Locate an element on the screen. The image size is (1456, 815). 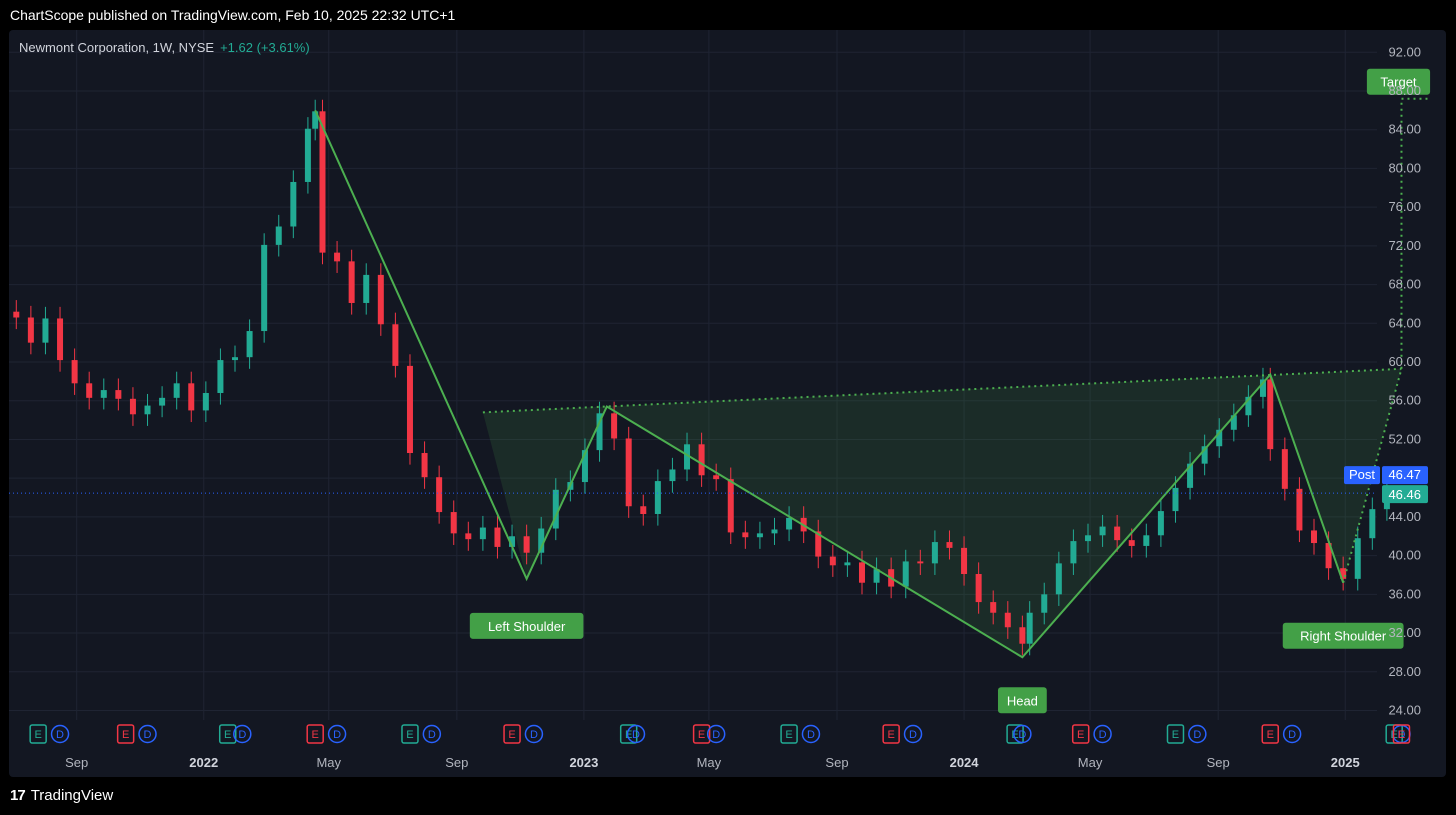
post-label-badge is located at coordinates (1362, 475).